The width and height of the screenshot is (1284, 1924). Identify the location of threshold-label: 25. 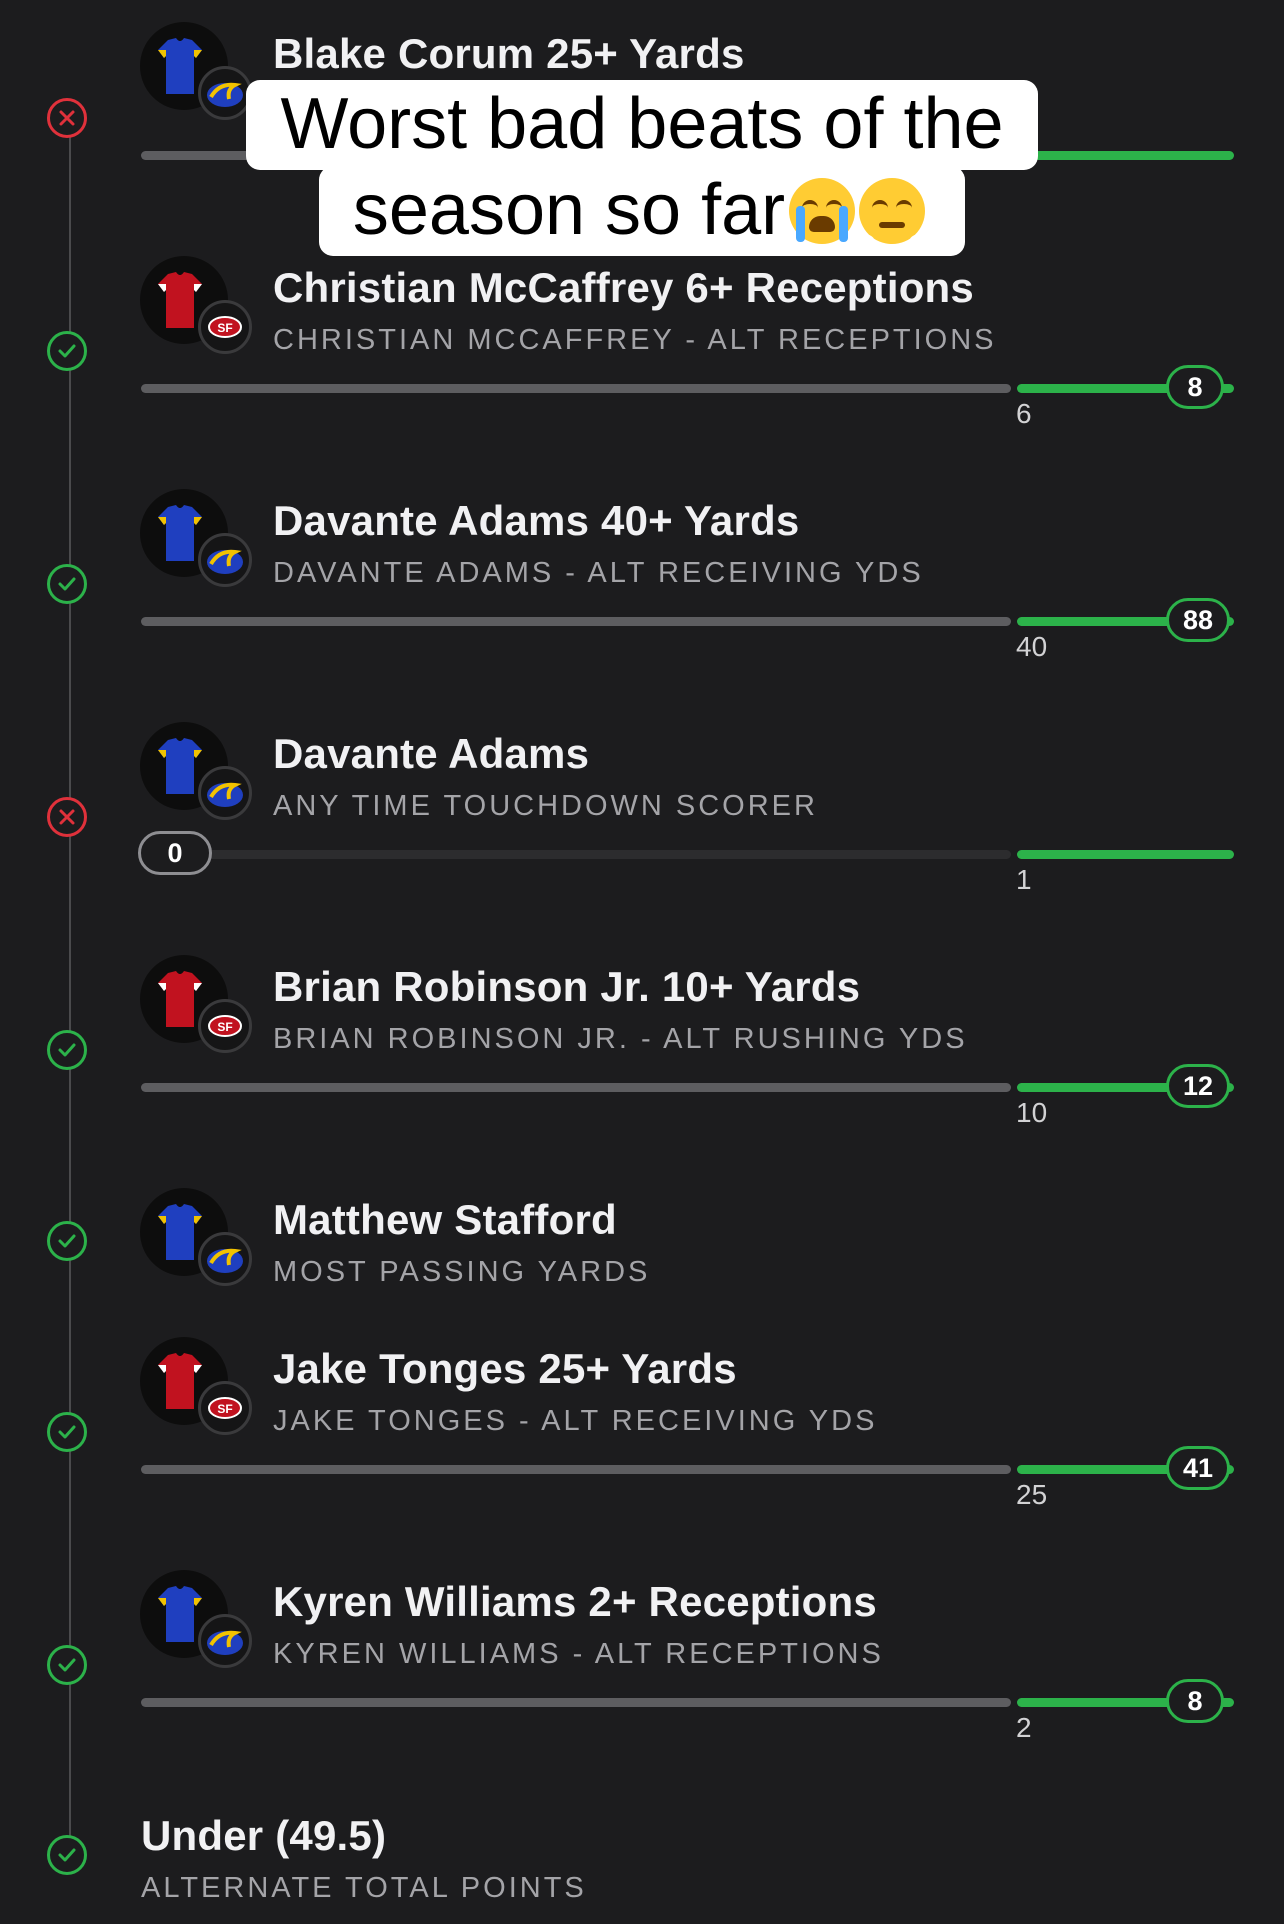
(1032, 1494).